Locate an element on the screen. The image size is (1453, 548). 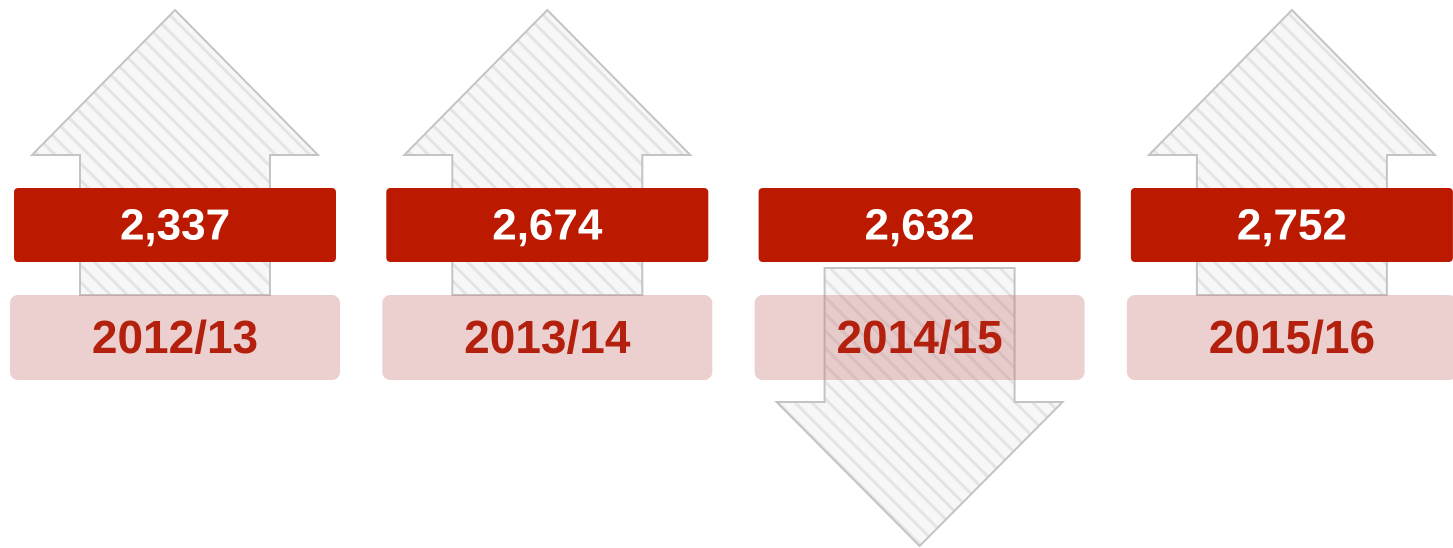
value-label: 2,337 is located at coordinates (175, 225).